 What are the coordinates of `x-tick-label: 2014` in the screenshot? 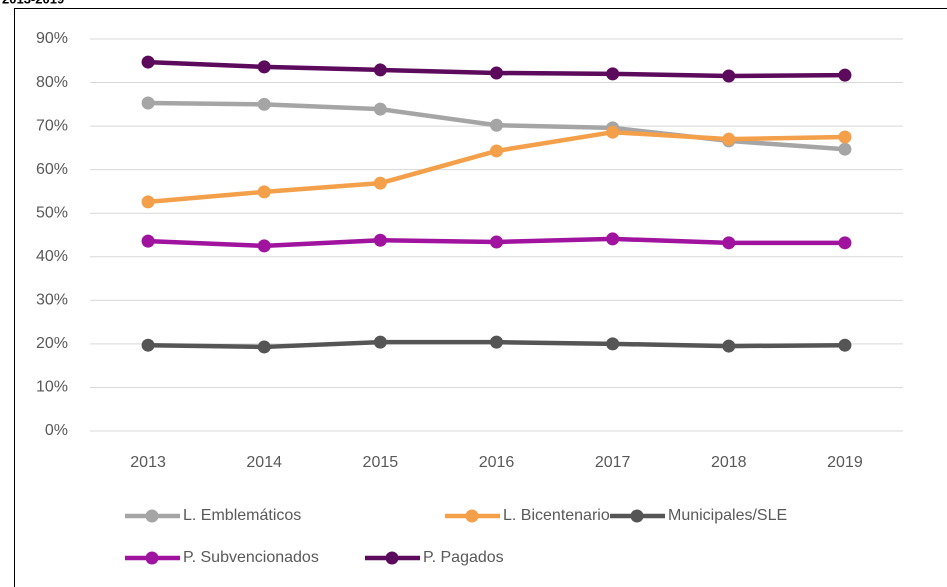 It's located at (264, 462).